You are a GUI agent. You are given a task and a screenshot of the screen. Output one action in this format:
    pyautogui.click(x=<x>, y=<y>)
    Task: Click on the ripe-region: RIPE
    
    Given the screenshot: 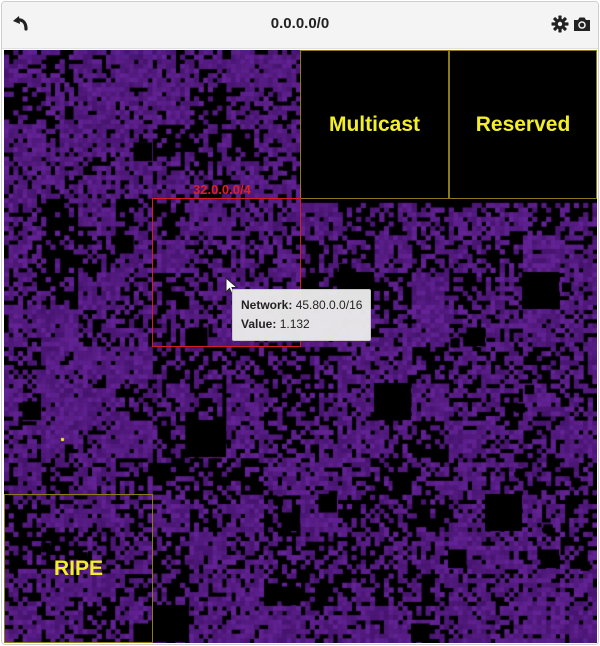 What is the action you would take?
    pyautogui.click(x=78, y=568)
    